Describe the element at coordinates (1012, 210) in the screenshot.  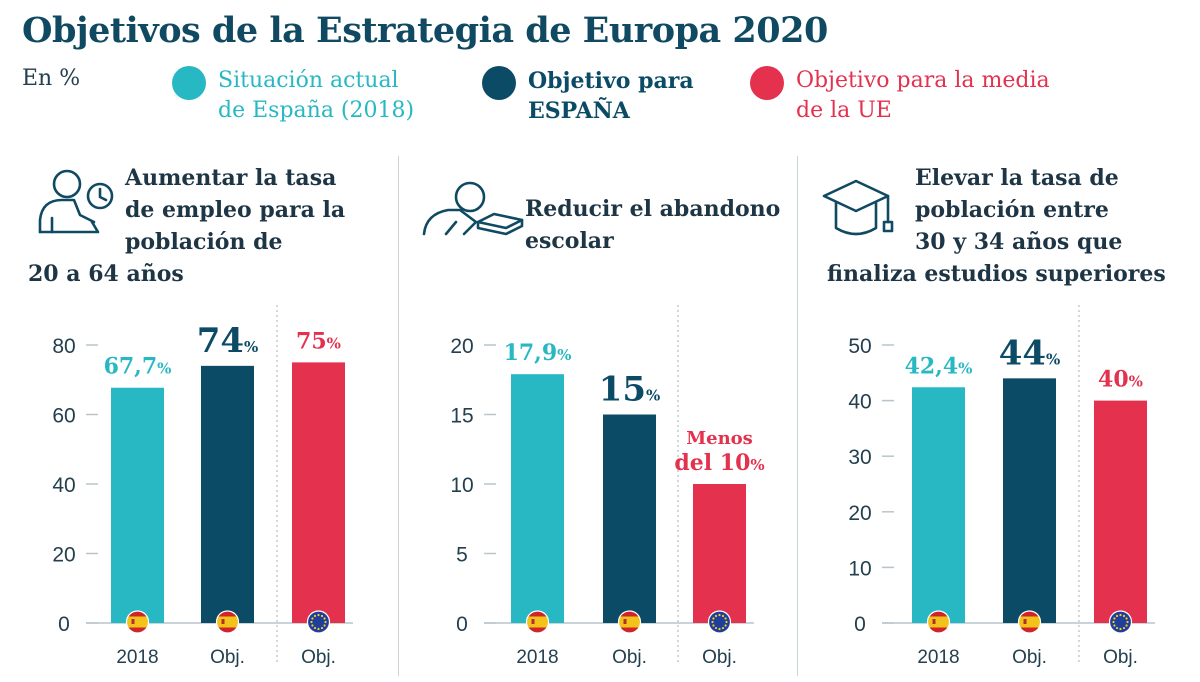
I see `panel-heading-line: población entre` at that location.